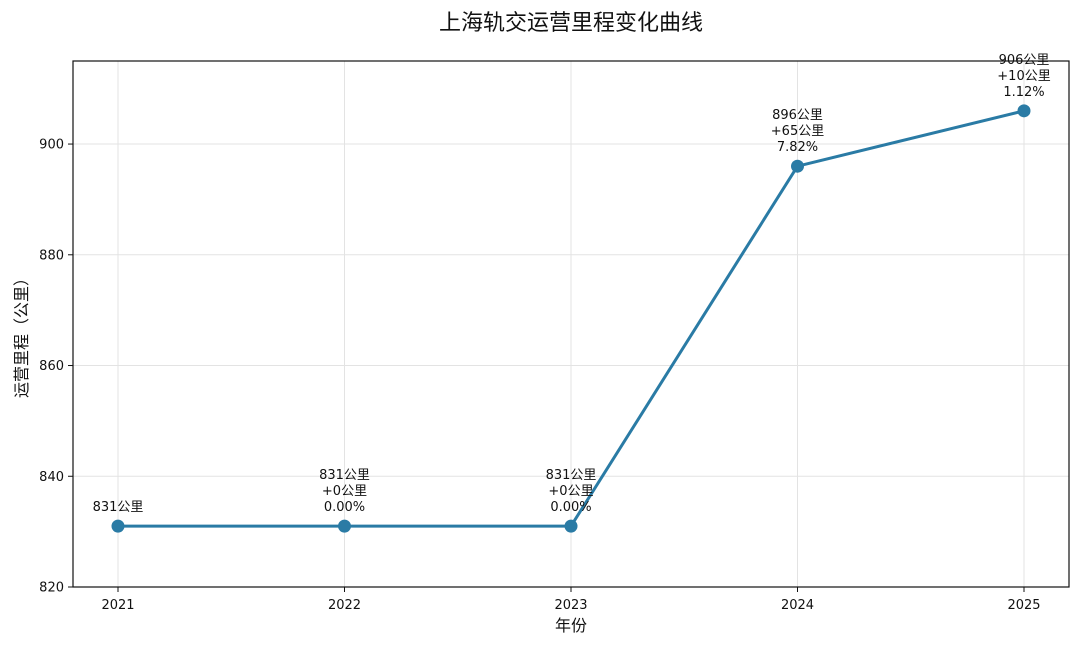  Describe the element at coordinates (51, 366) in the screenshot. I see `y-tick-label: 860` at that location.